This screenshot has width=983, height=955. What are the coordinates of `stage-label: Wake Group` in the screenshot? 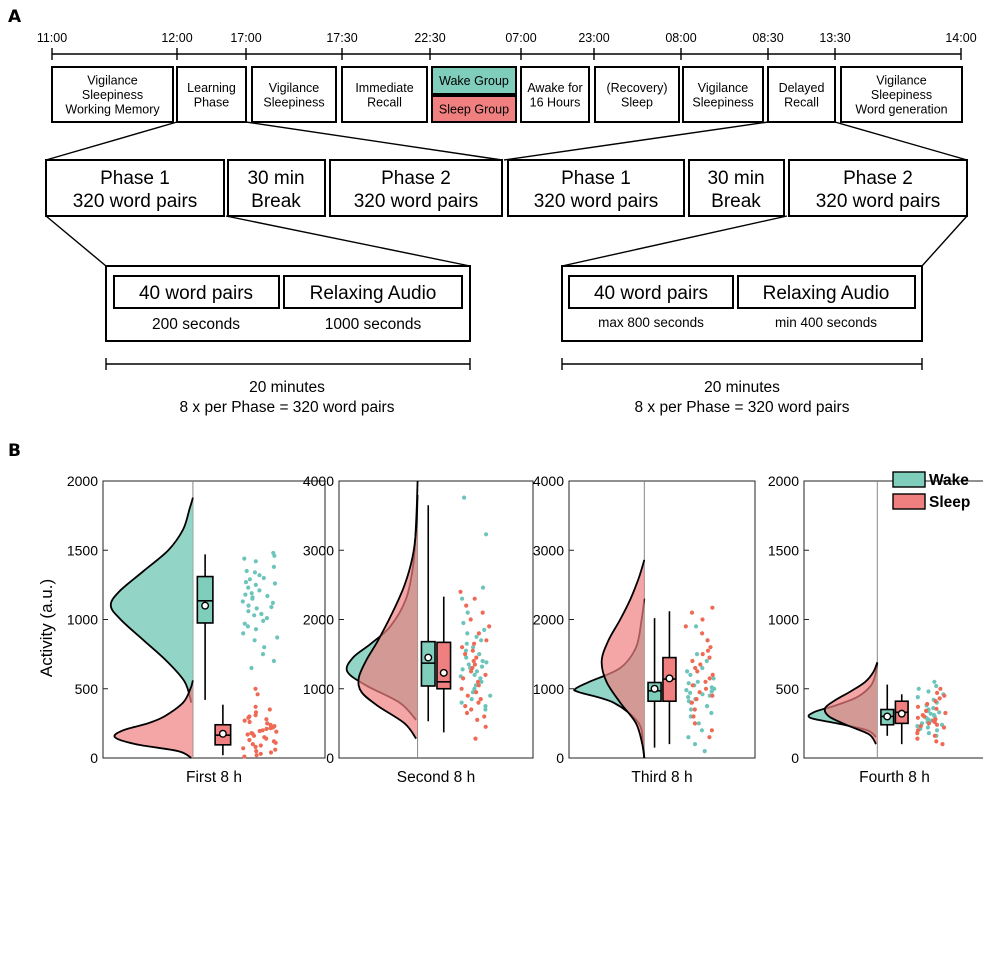 It's located at (474, 81).